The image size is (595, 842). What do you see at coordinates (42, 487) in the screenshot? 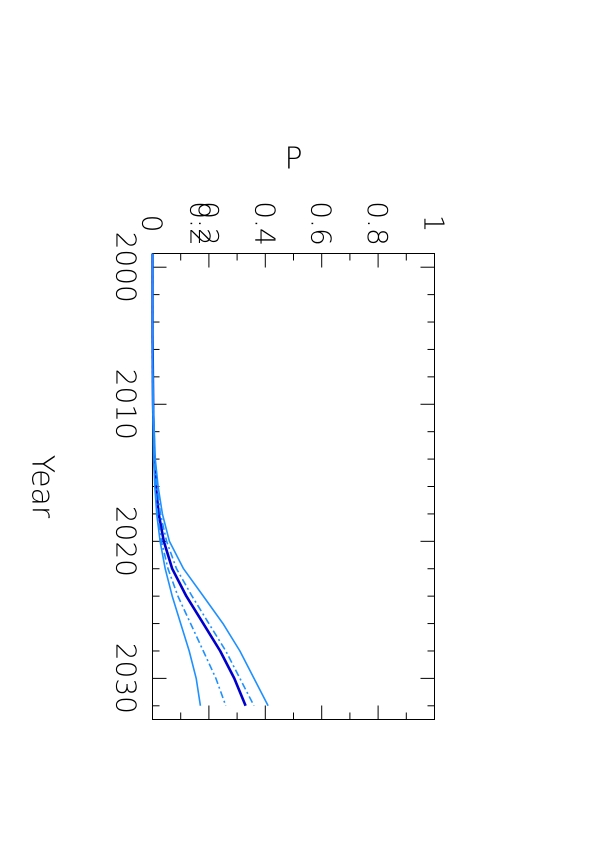
I see `x-axis-label: Year` at bounding box center [42, 487].